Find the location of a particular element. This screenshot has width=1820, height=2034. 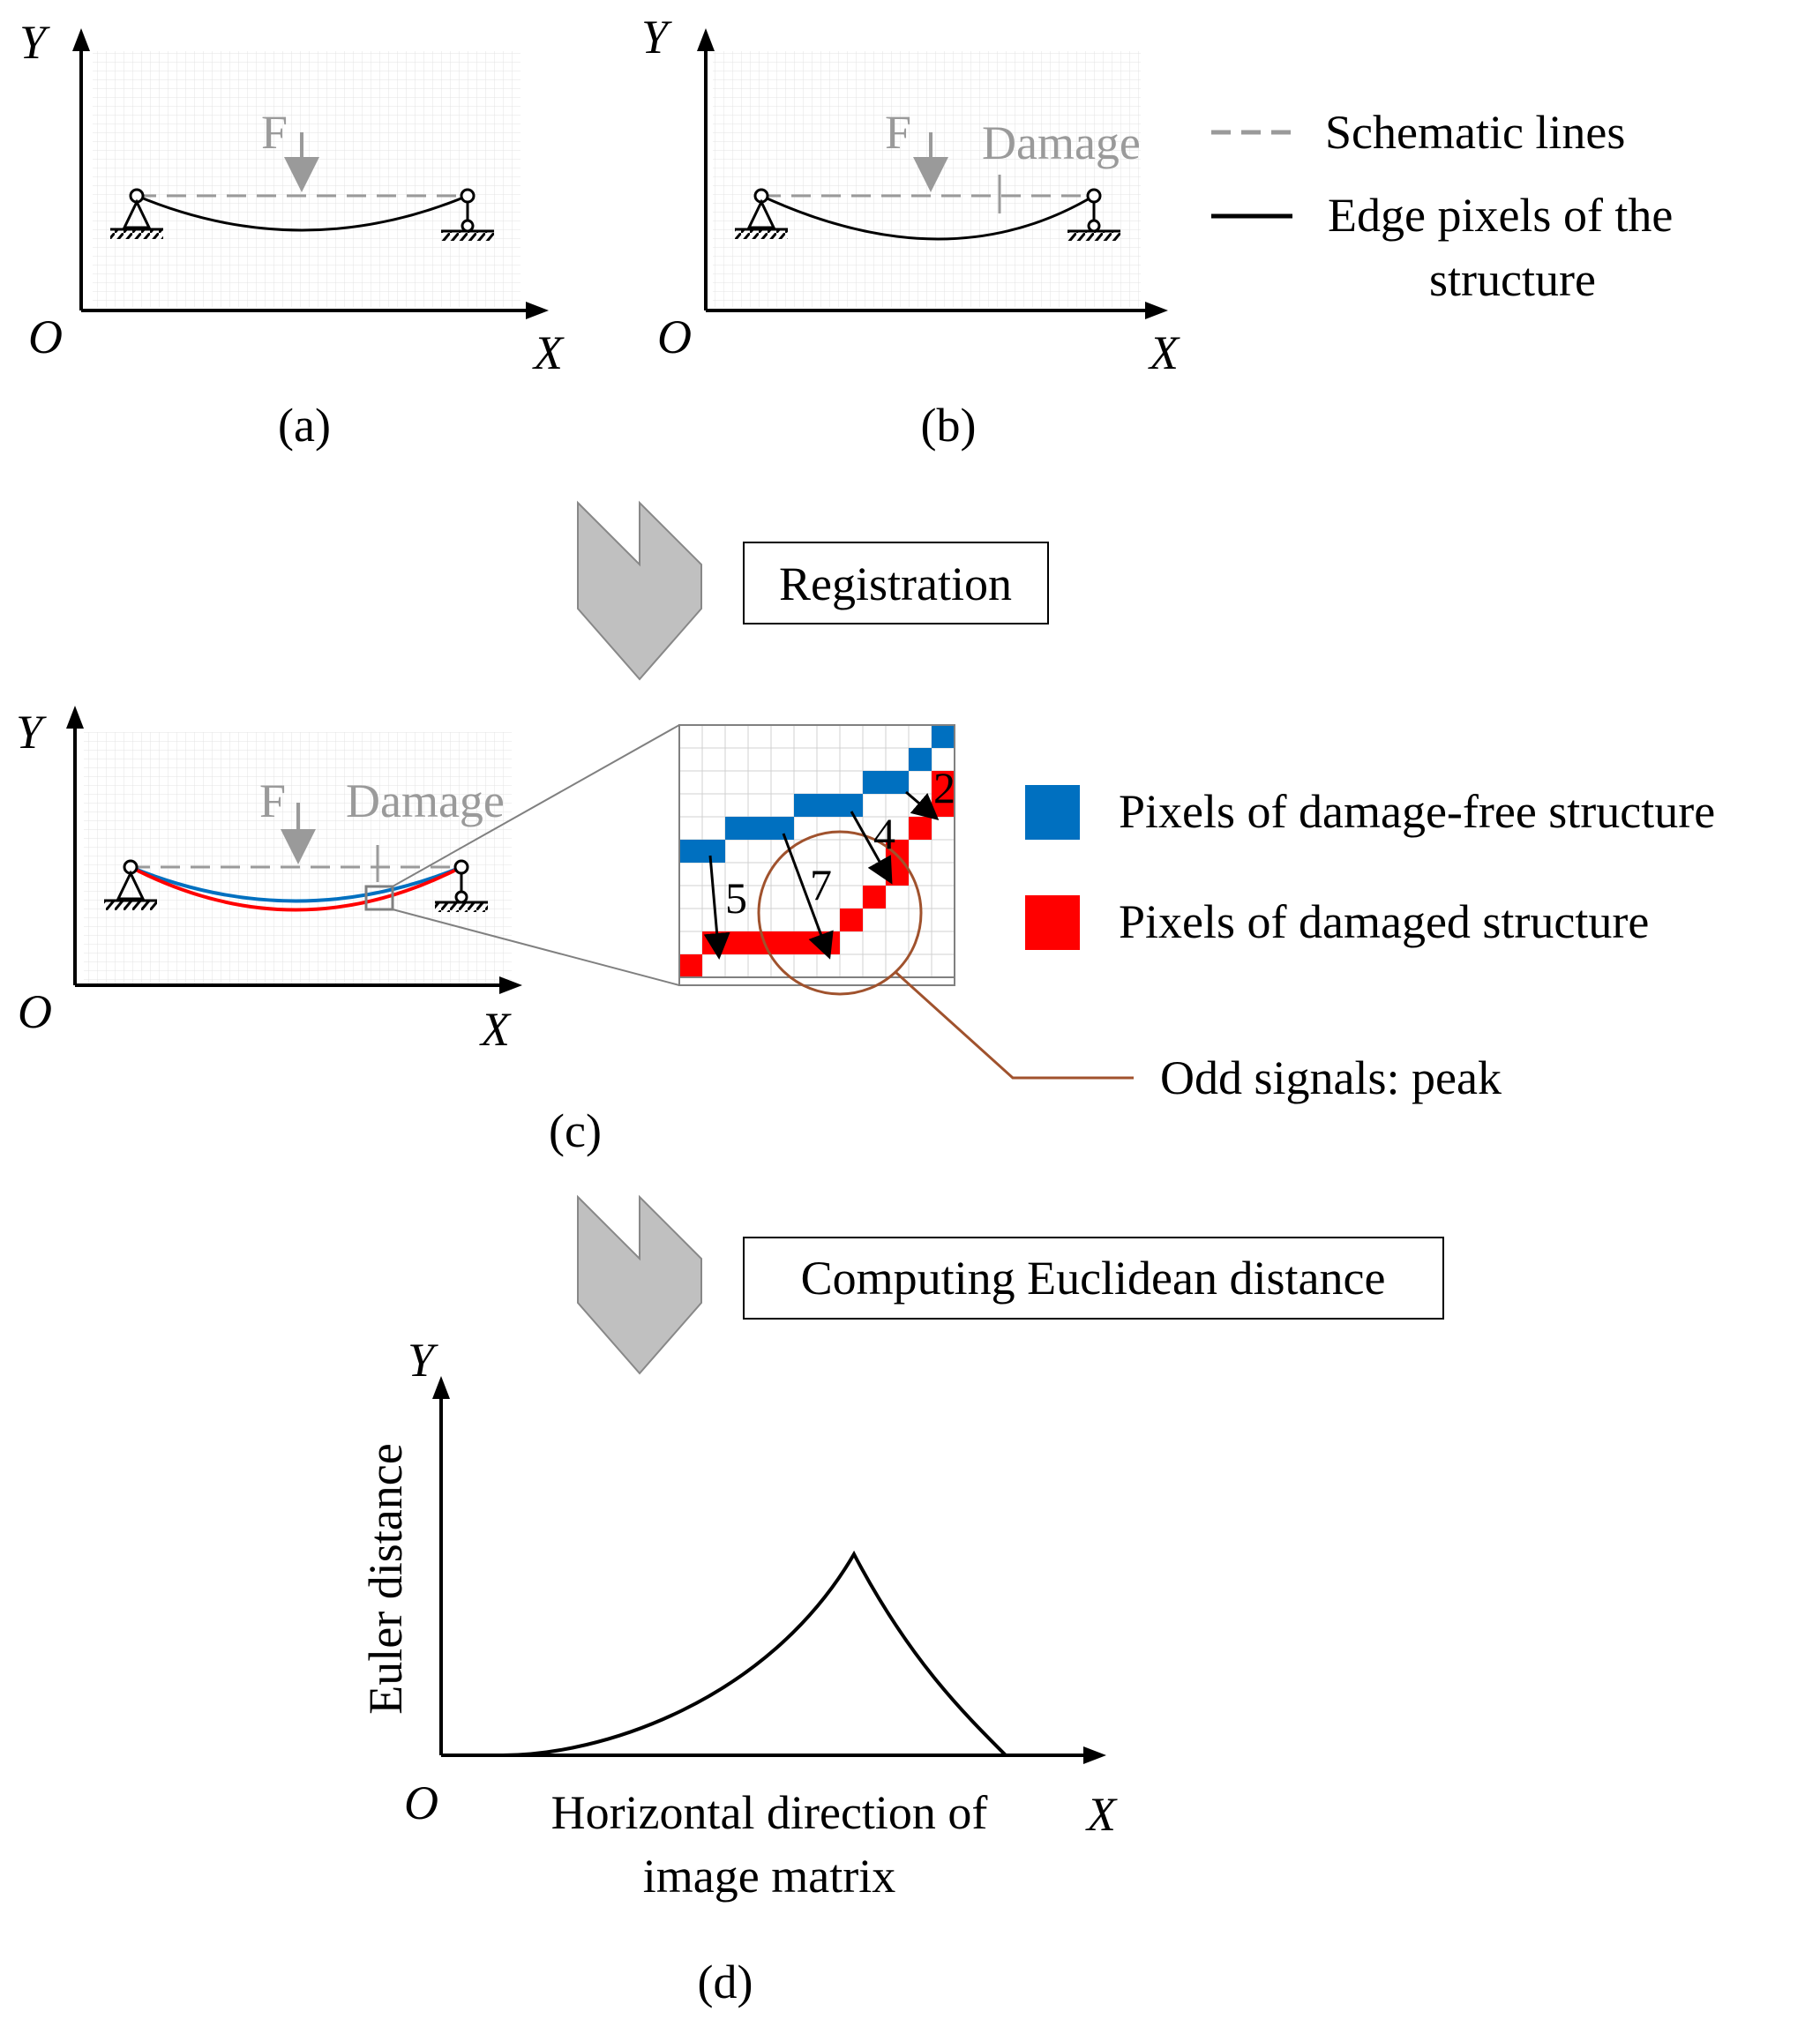

registration-label: Registration is located at coordinates (895, 583).